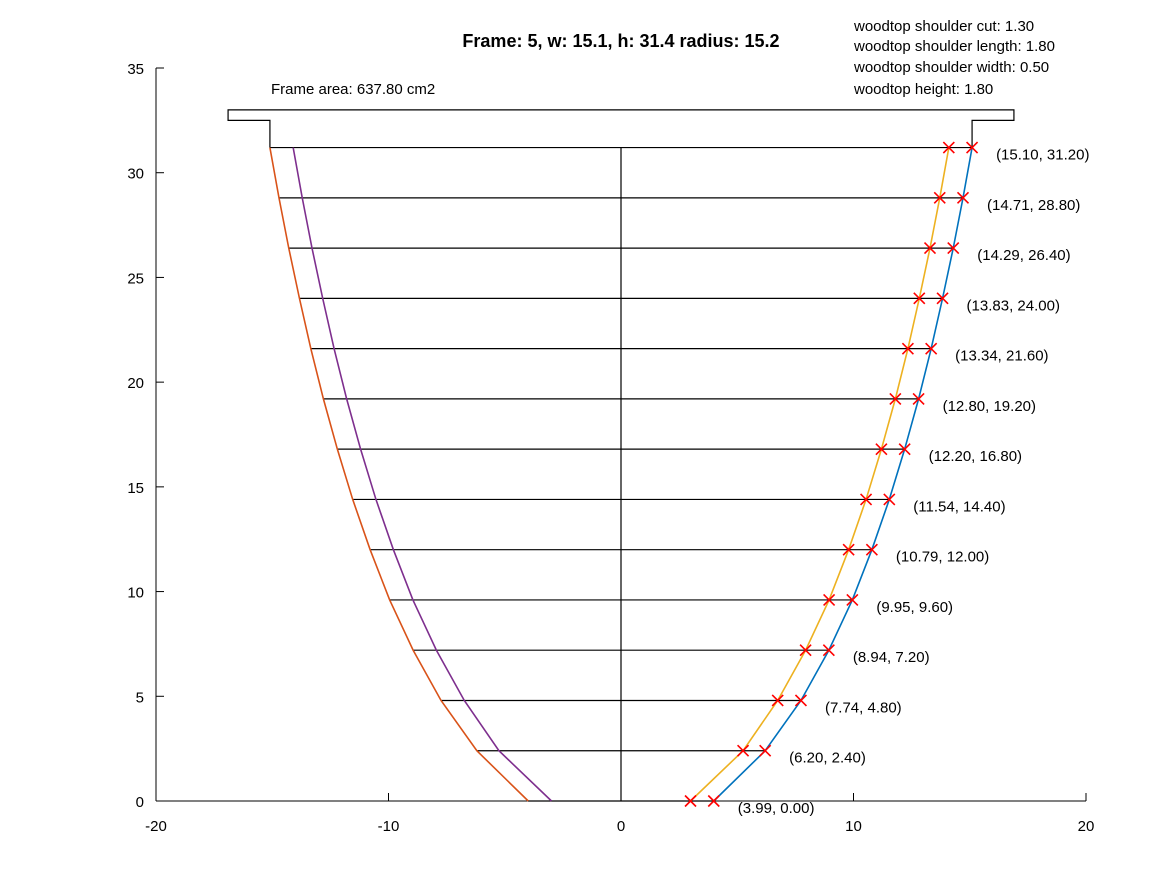  I want to click on x-tick-label: -20, so click(156, 826).